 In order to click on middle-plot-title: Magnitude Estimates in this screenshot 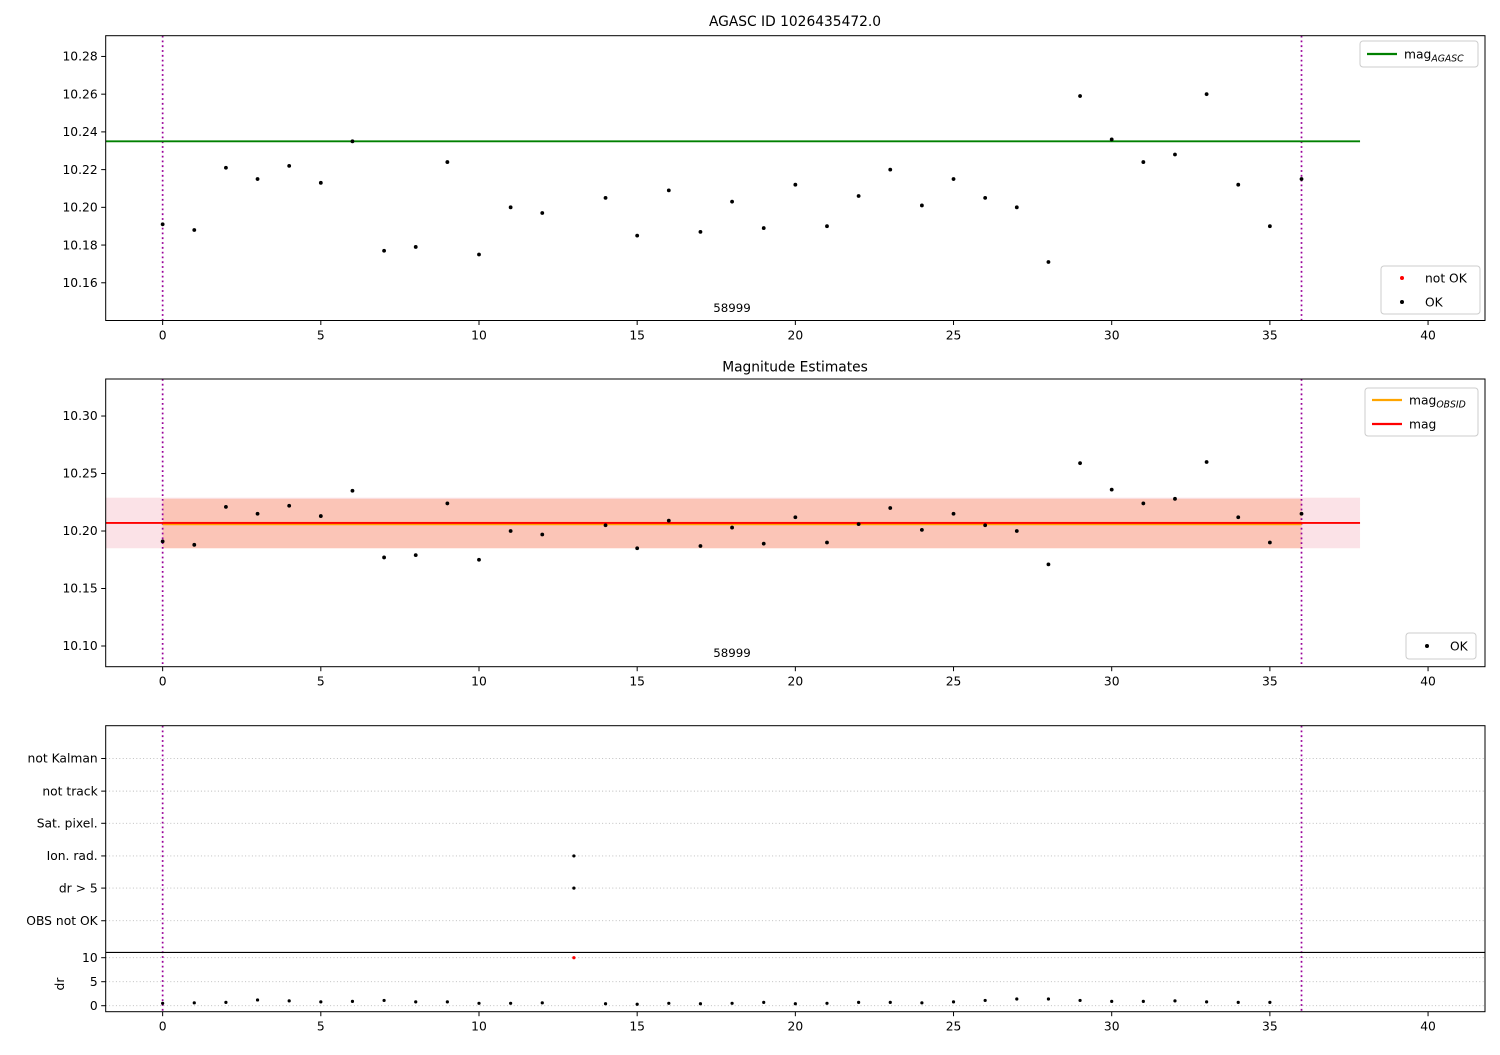, I will do `click(795, 368)`.